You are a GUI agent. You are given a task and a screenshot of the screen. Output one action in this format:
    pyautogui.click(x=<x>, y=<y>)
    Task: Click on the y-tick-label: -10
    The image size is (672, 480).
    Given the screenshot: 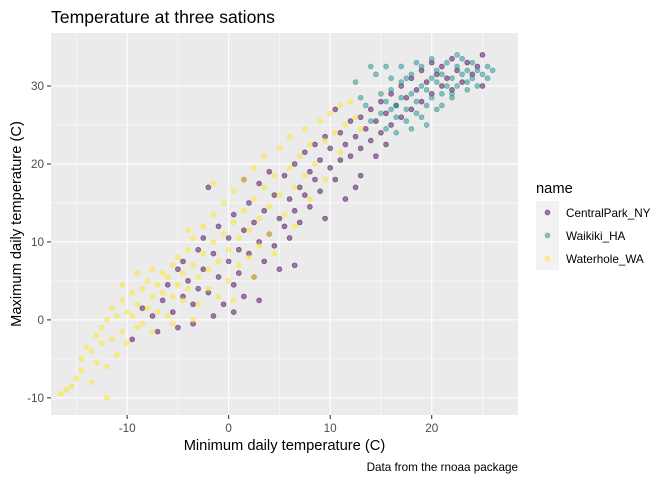 What is the action you would take?
    pyautogui.click(x=35, y=398)
    